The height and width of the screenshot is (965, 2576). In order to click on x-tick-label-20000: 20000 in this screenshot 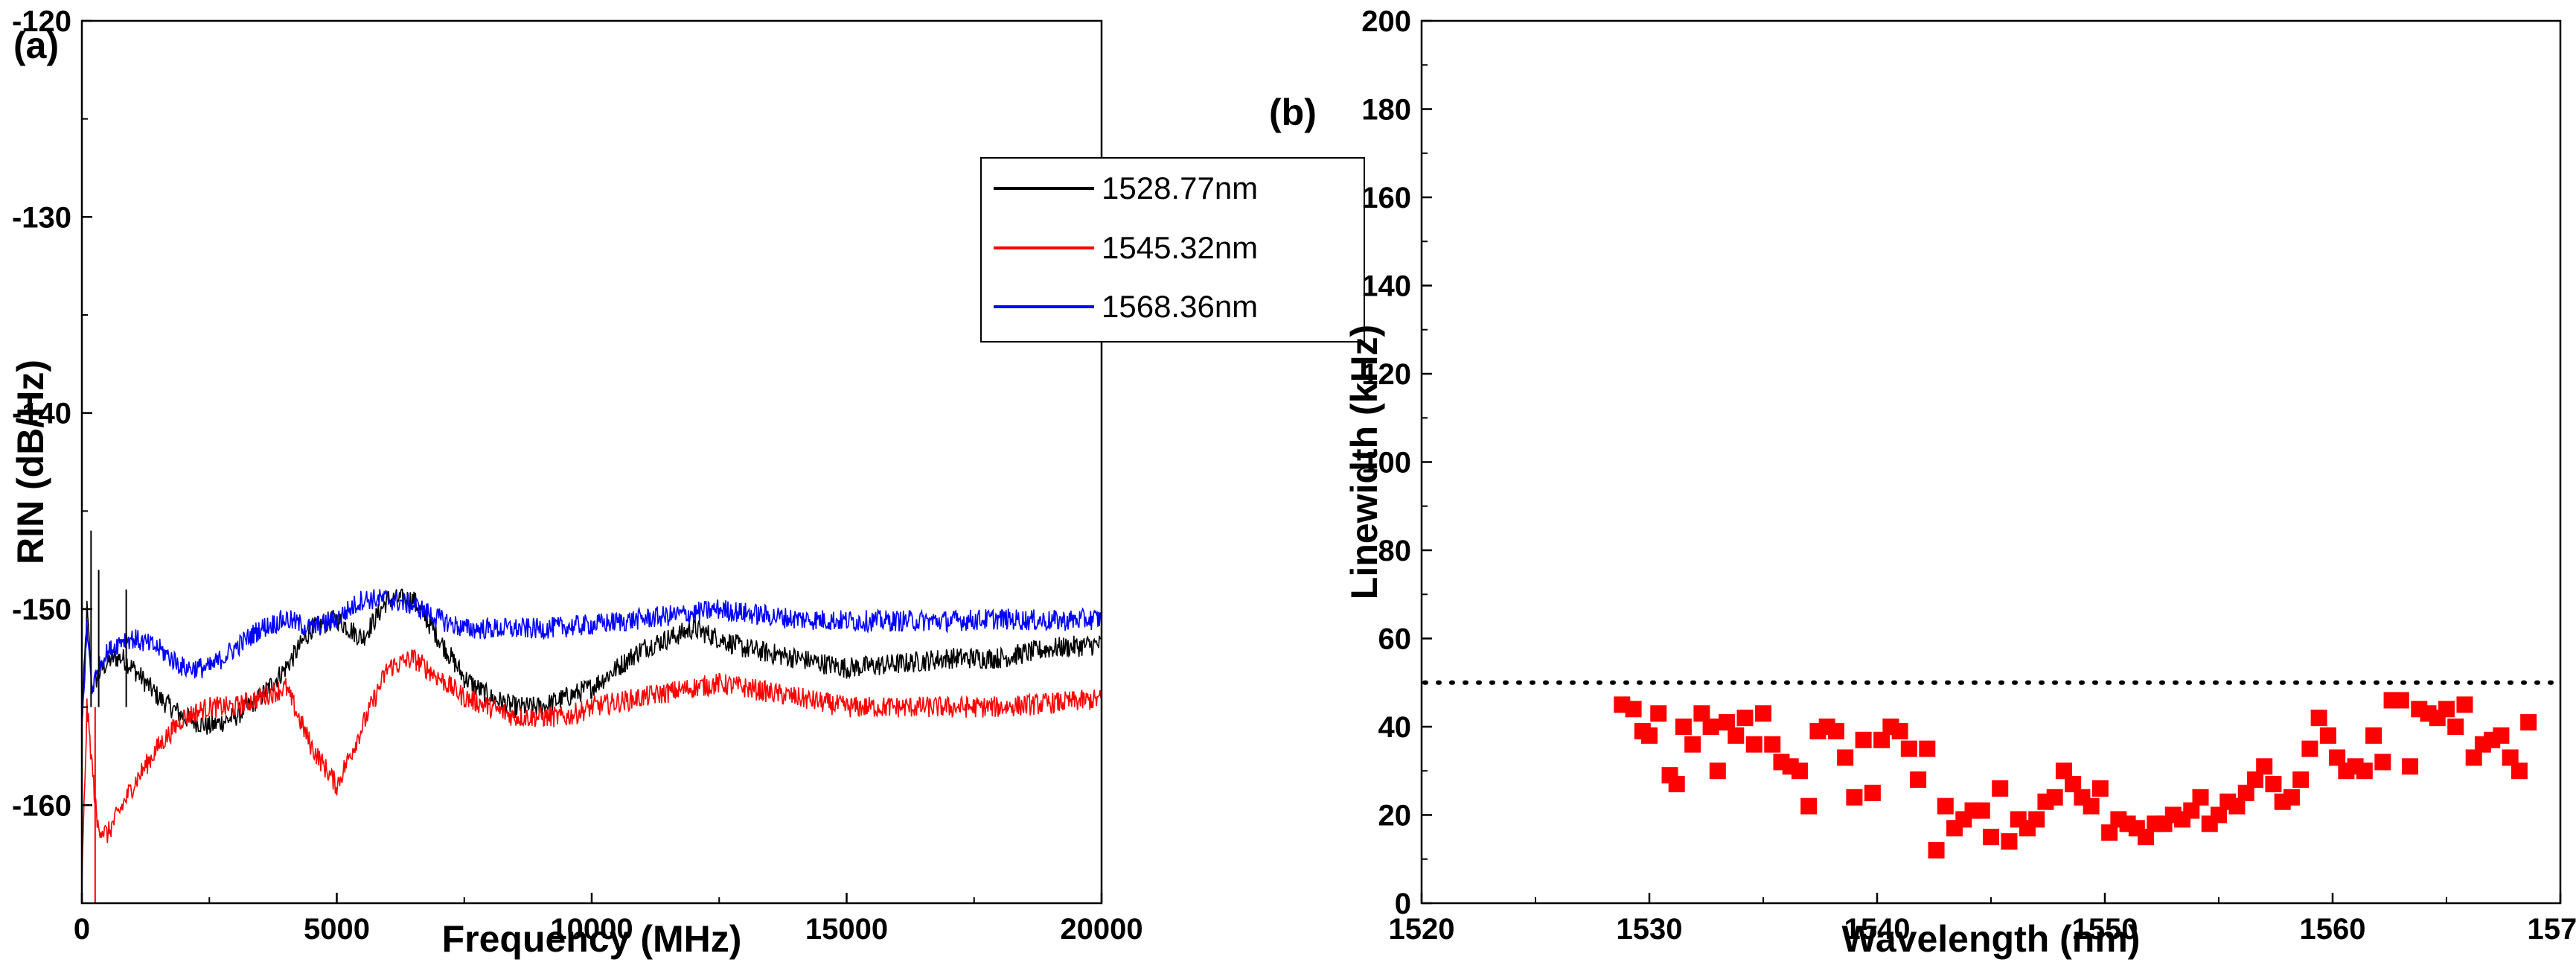, I will do `click(1101, 929)`.